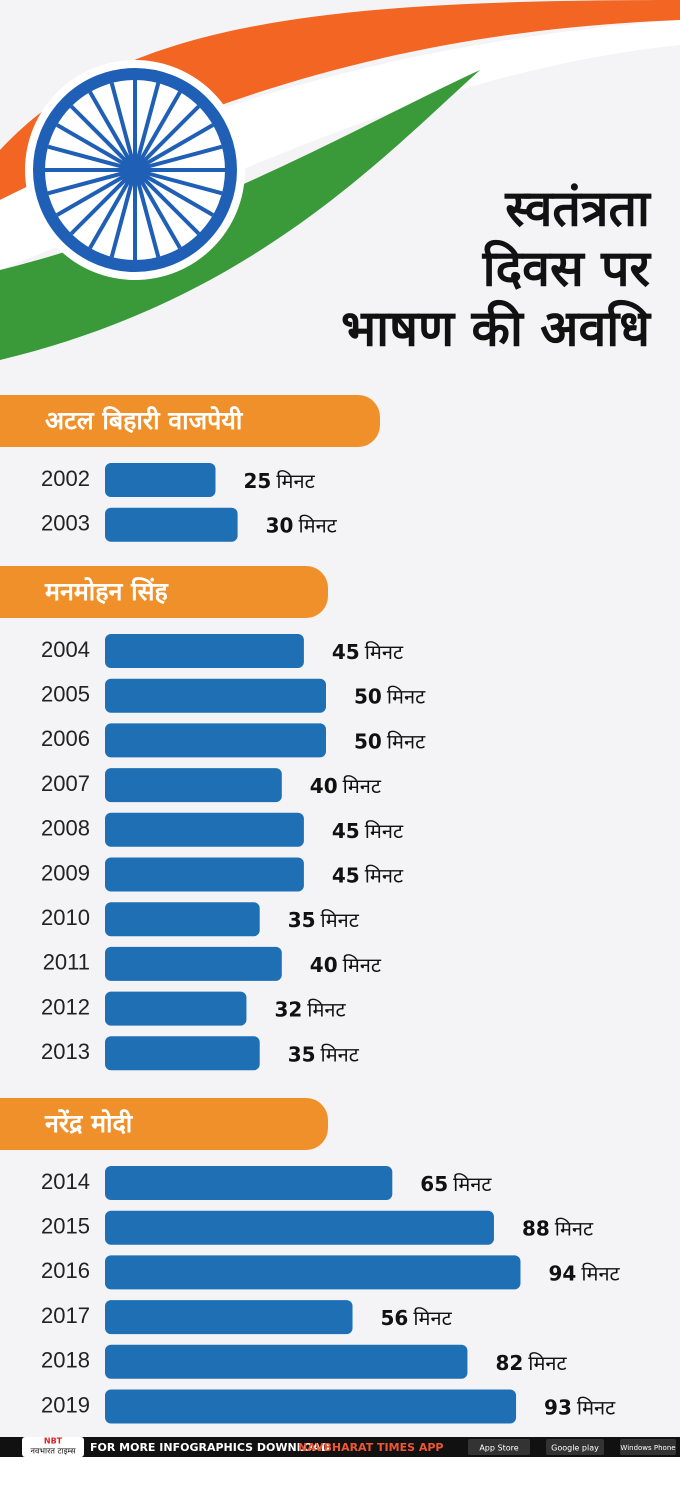 The image size is (680, 1503). Describe the element at coordinates (558, 1228) in the screenshot. I see `value-label: 88 मिनट` at that location.